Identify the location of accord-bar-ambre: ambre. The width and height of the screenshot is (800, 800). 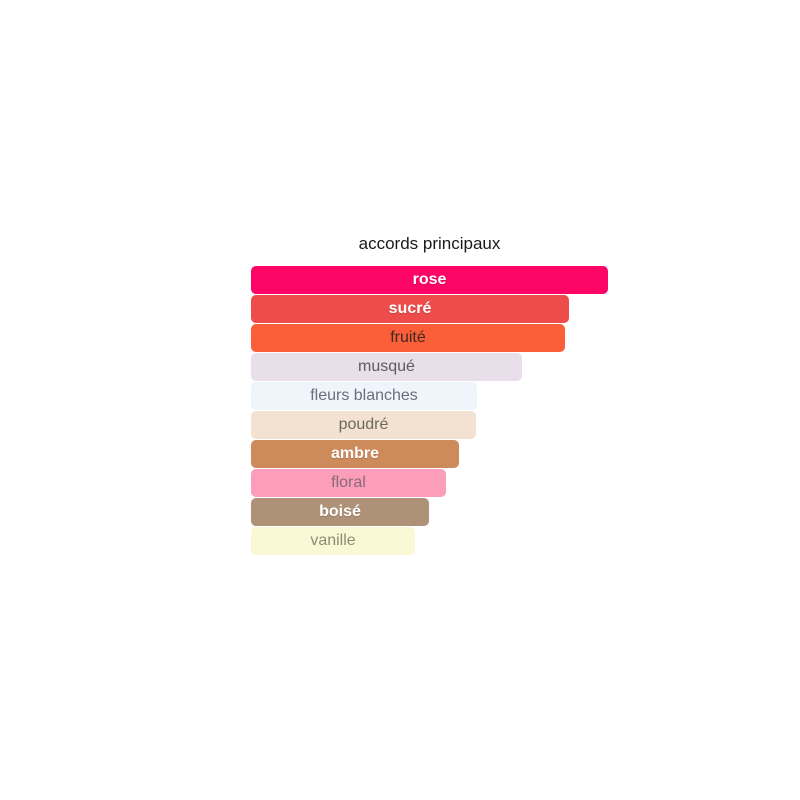
(355, 454).